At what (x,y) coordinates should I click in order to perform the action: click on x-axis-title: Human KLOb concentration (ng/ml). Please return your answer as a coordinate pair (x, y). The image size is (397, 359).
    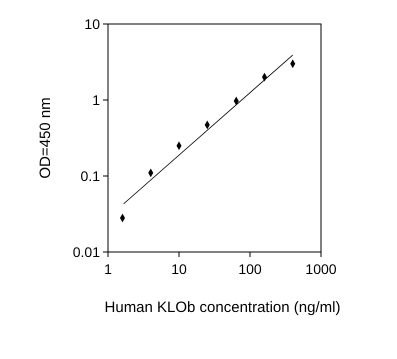
    Looking at the image, I should click on (222, 307).